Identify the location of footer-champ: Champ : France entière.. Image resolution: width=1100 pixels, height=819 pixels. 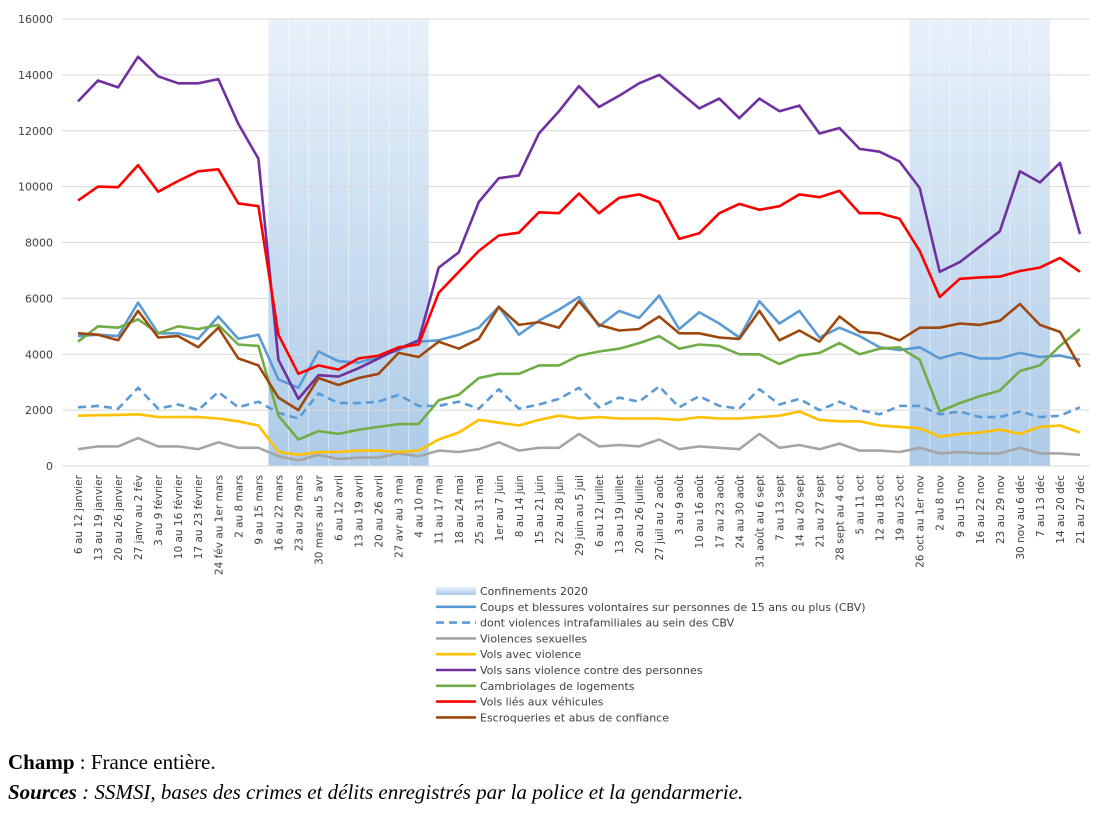
(112, 762).